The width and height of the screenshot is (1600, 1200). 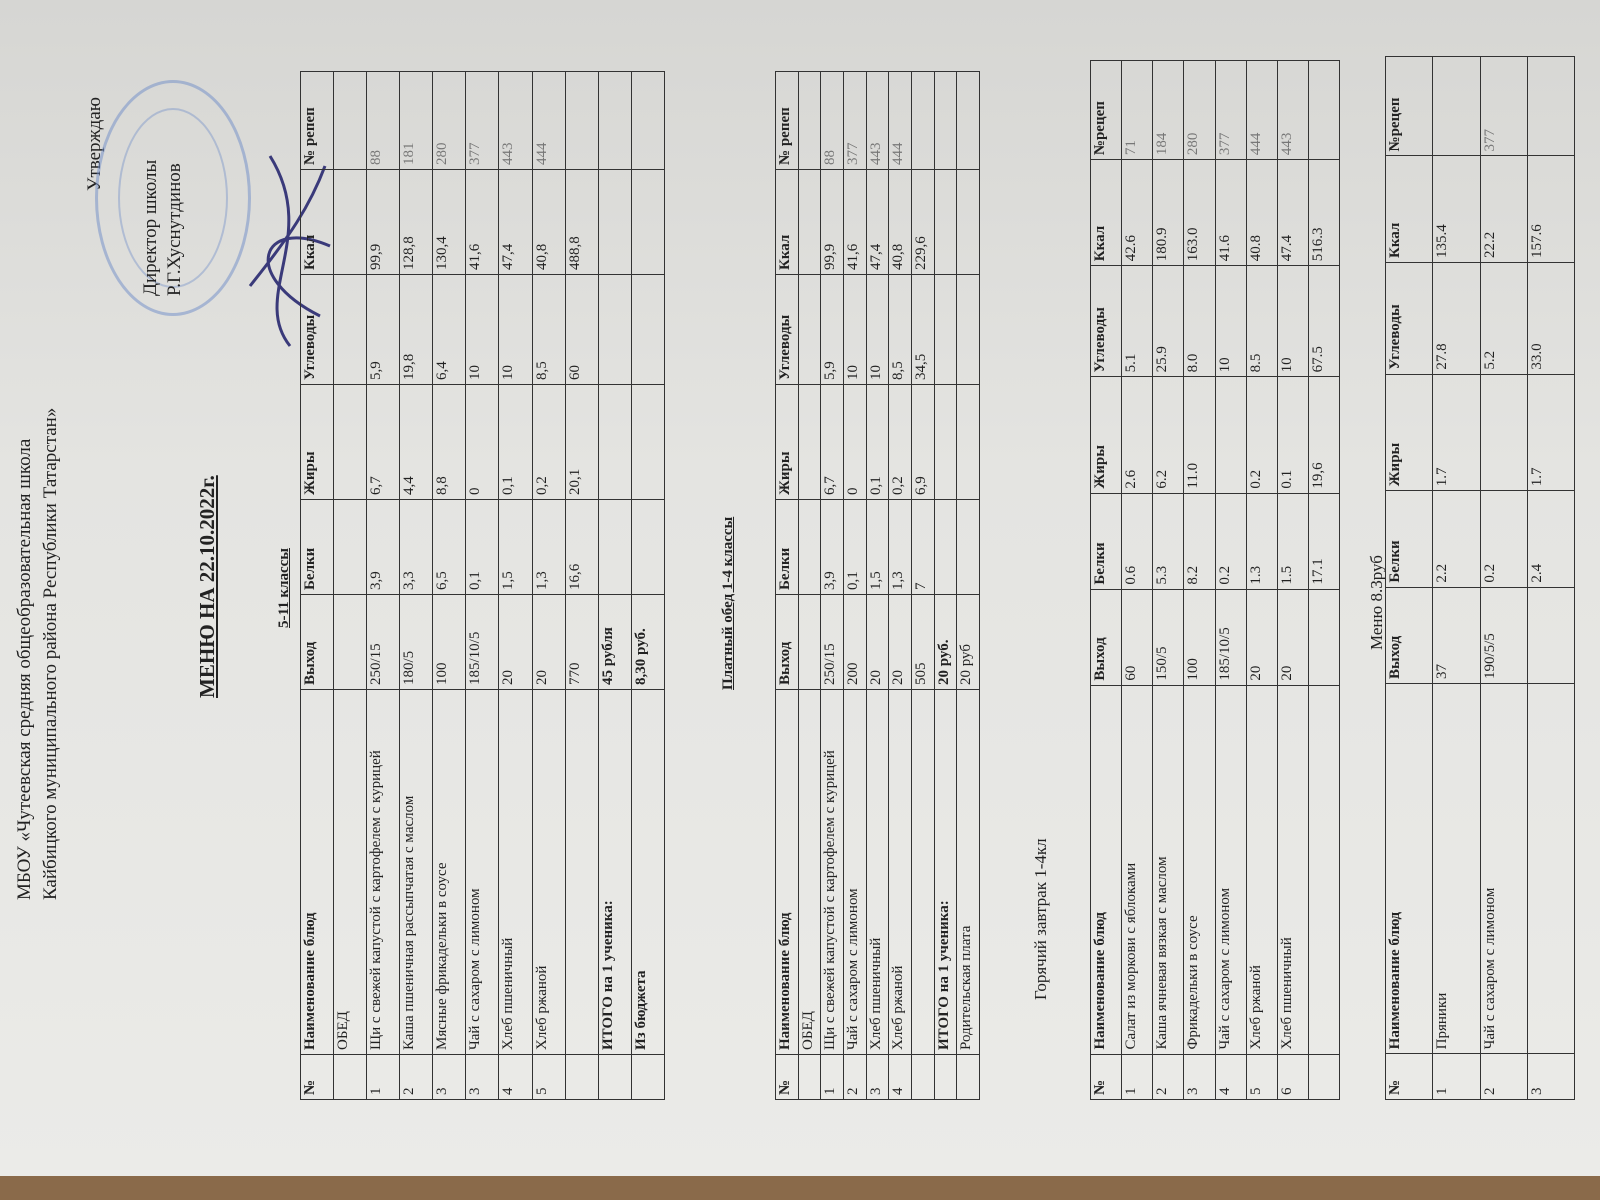 I want to click on cell-carbs: 5.1, so click(x=1137, y=321).